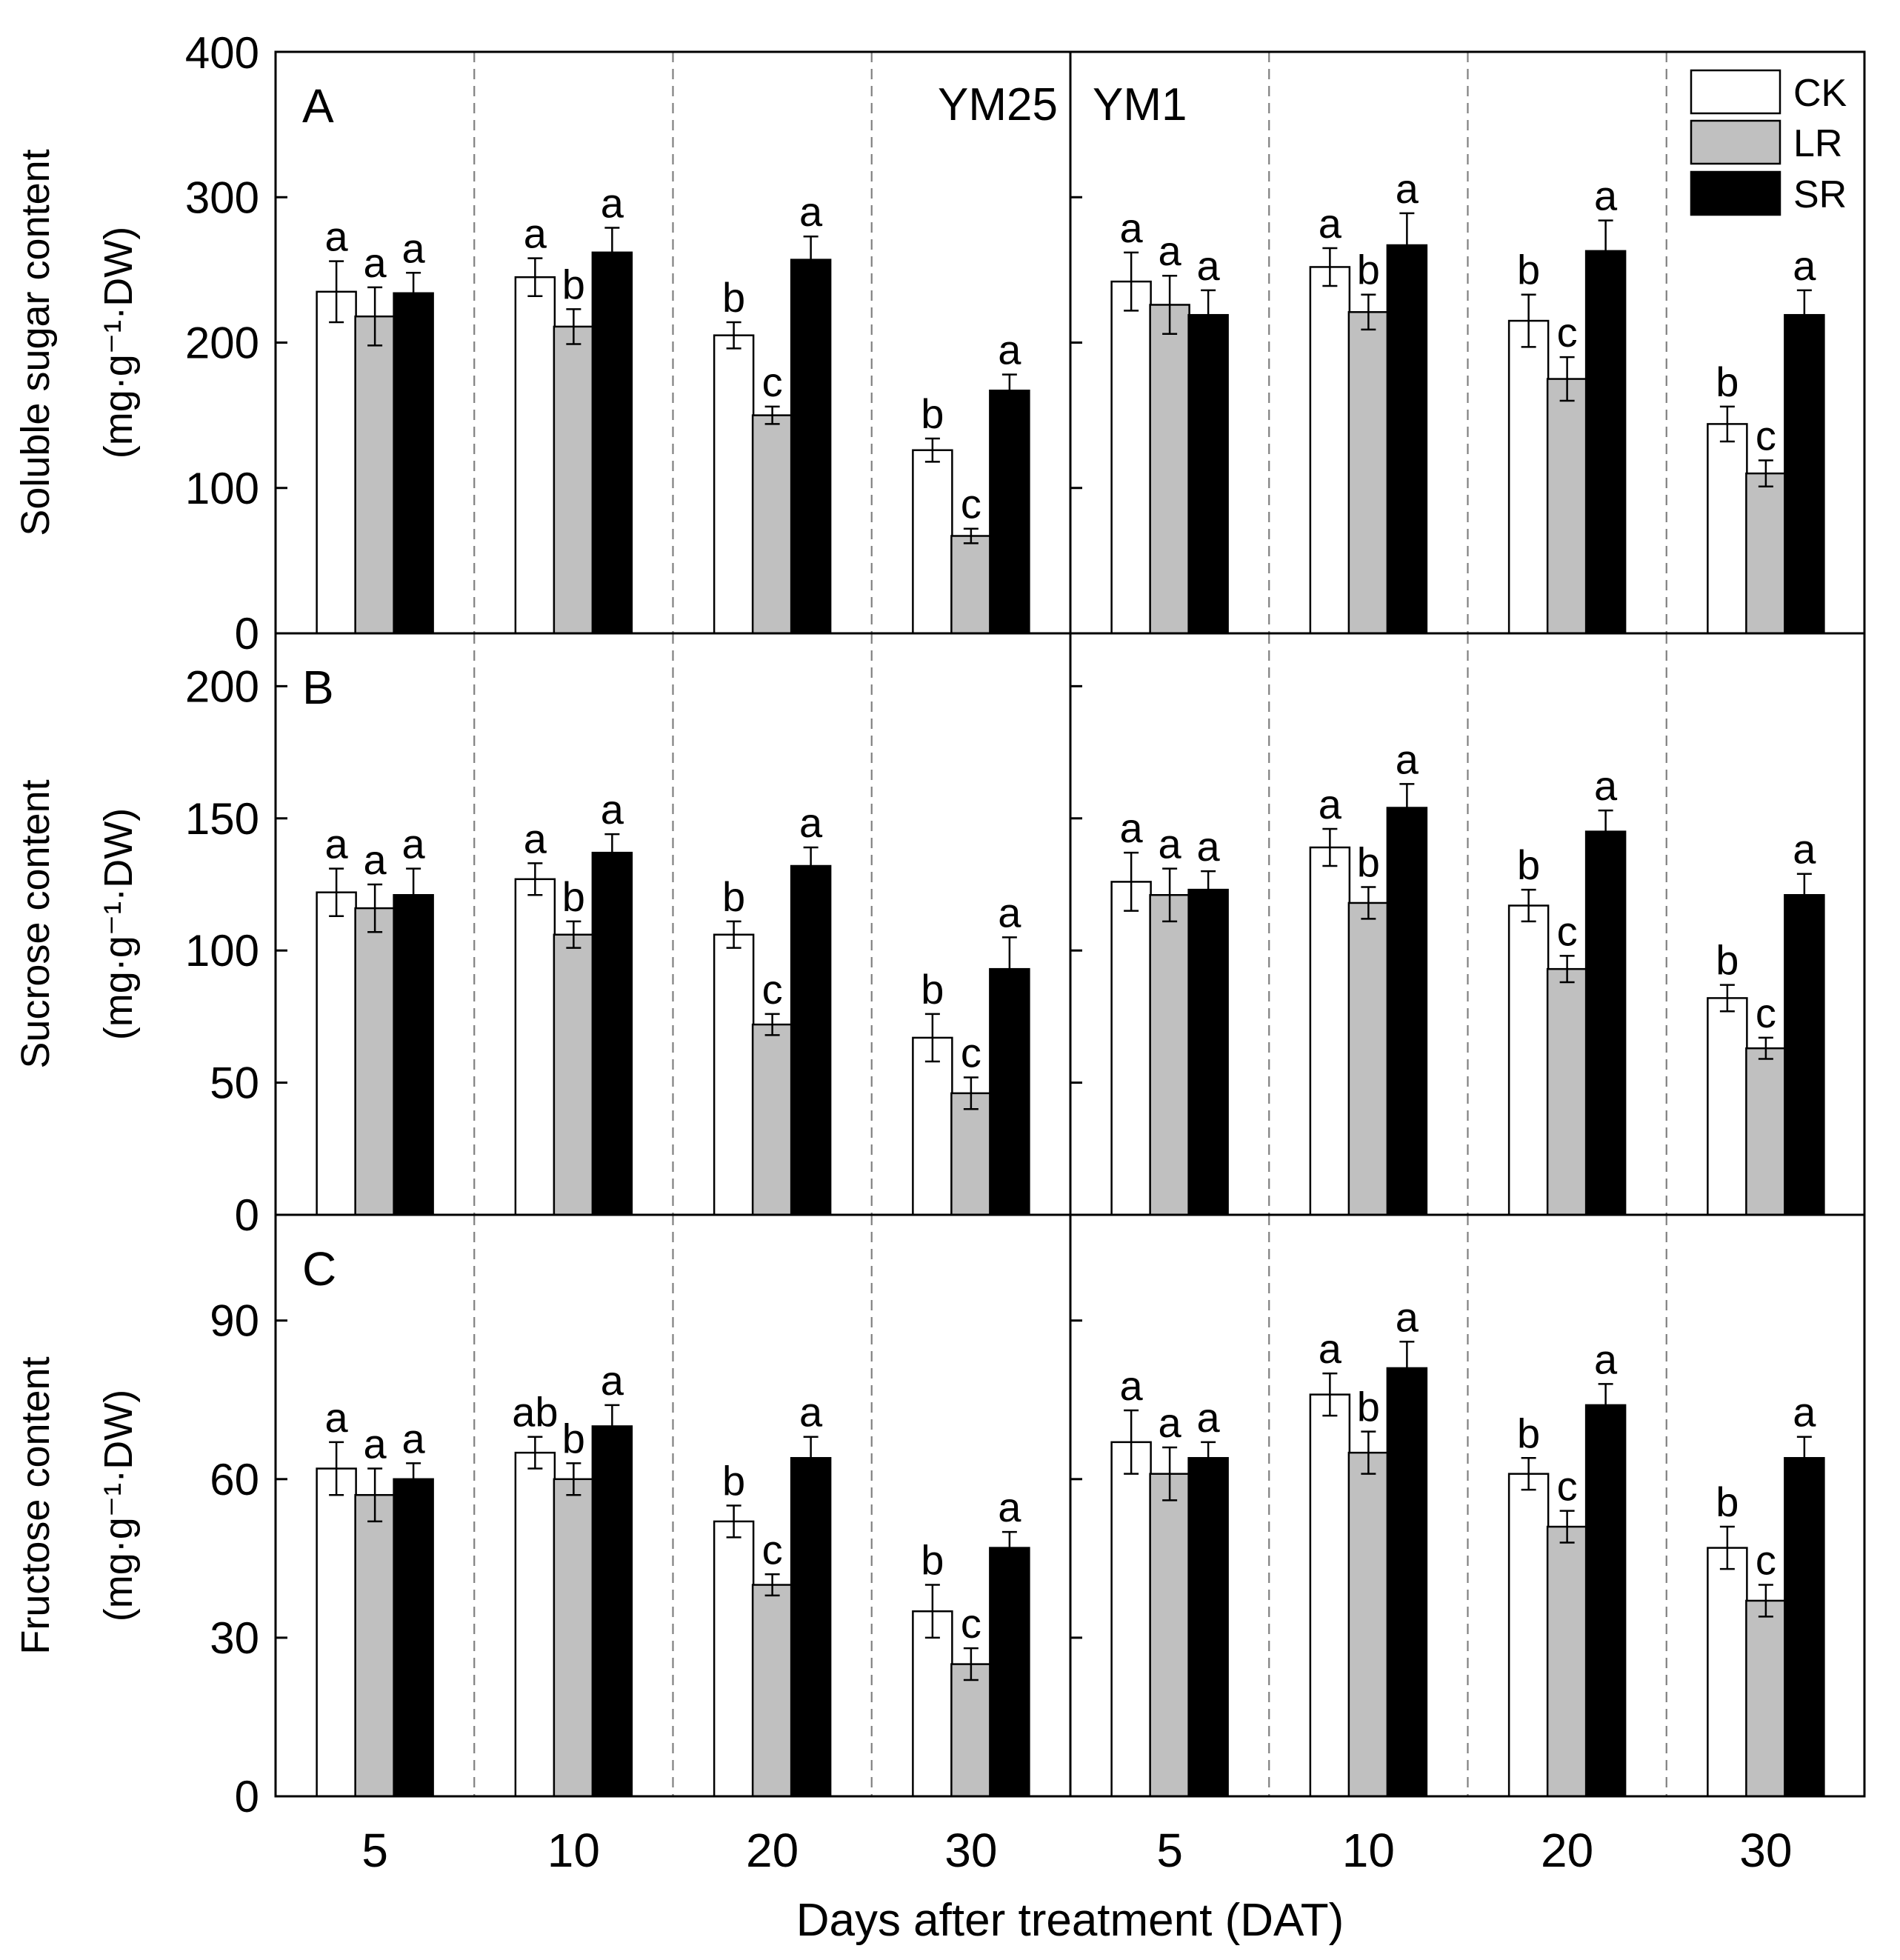  I want to click on y-axis-label: Fructose content, so click(35, 1505).